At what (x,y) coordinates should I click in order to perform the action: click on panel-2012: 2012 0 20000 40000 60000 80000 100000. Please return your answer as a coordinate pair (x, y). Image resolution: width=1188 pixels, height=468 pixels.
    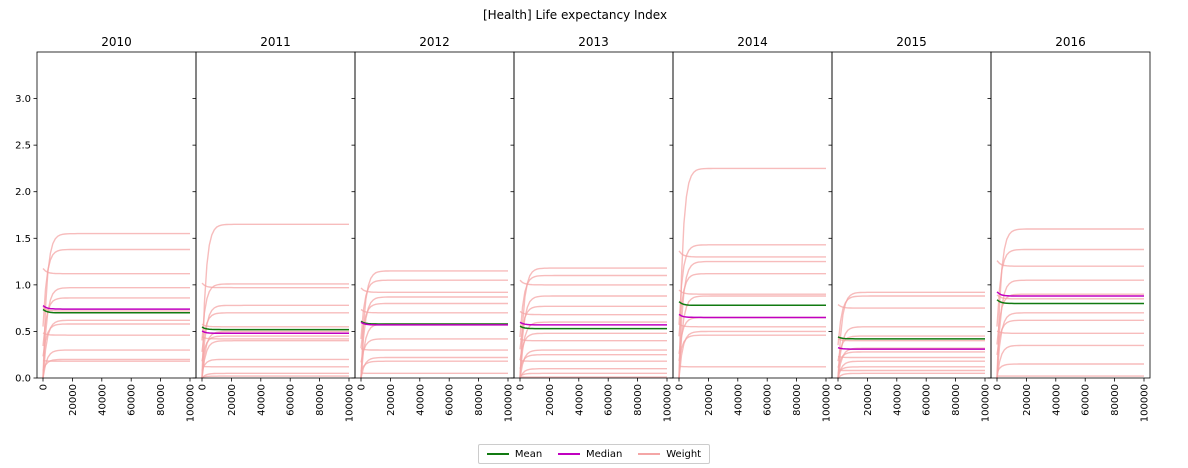
    Looking at the image, I should click on (433, 228).